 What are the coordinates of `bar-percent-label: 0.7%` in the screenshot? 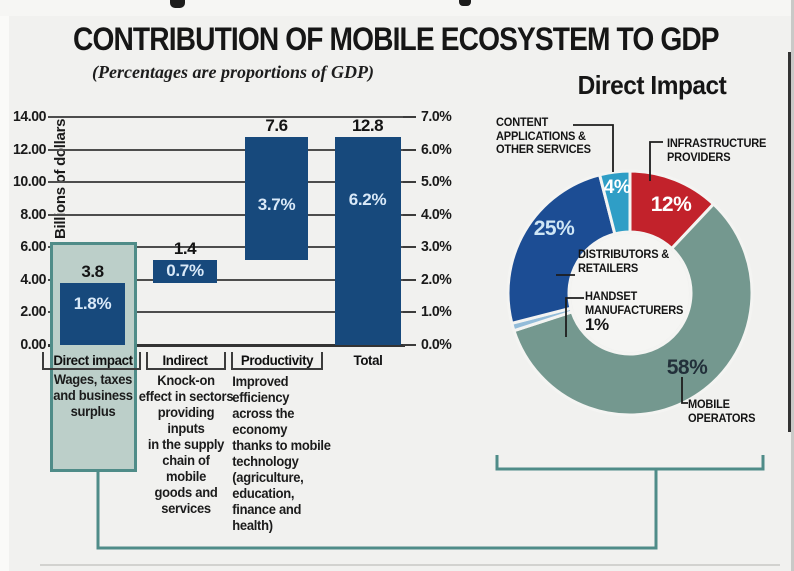 It's located at (185, 270).